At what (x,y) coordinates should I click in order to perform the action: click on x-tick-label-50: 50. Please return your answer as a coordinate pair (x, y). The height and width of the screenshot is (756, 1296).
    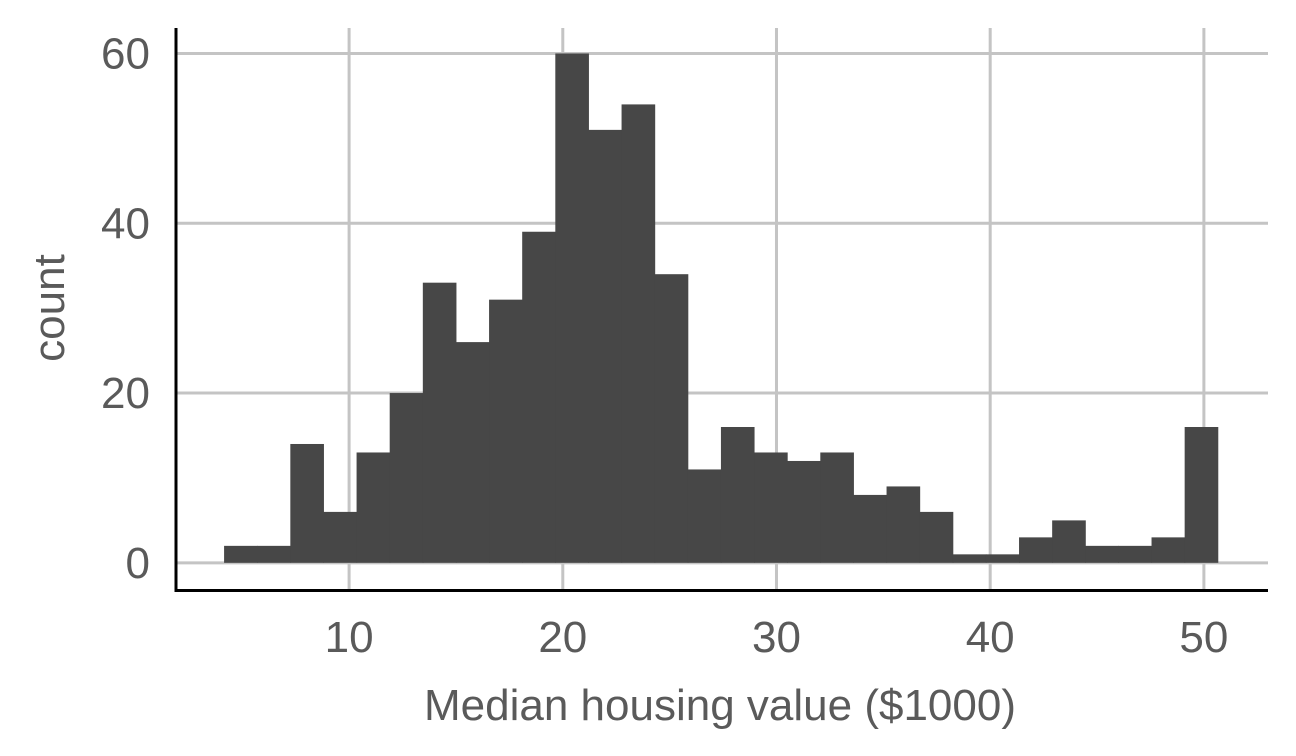
    Looking at the image, I should click on (1203, 637).